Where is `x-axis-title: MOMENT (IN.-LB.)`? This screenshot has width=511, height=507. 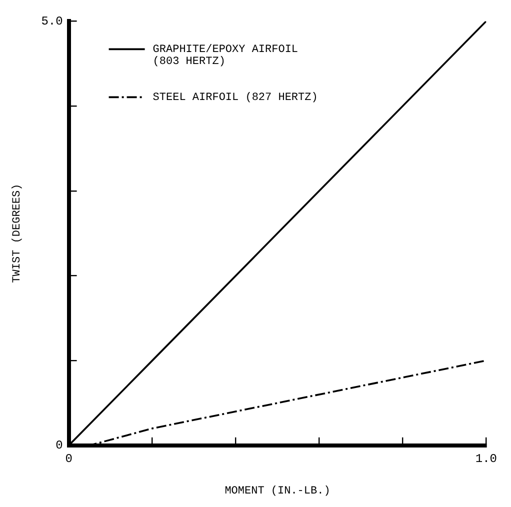
x-axis-title: MOMENT (IN.-LB.) is located at coordinates (277, 491).